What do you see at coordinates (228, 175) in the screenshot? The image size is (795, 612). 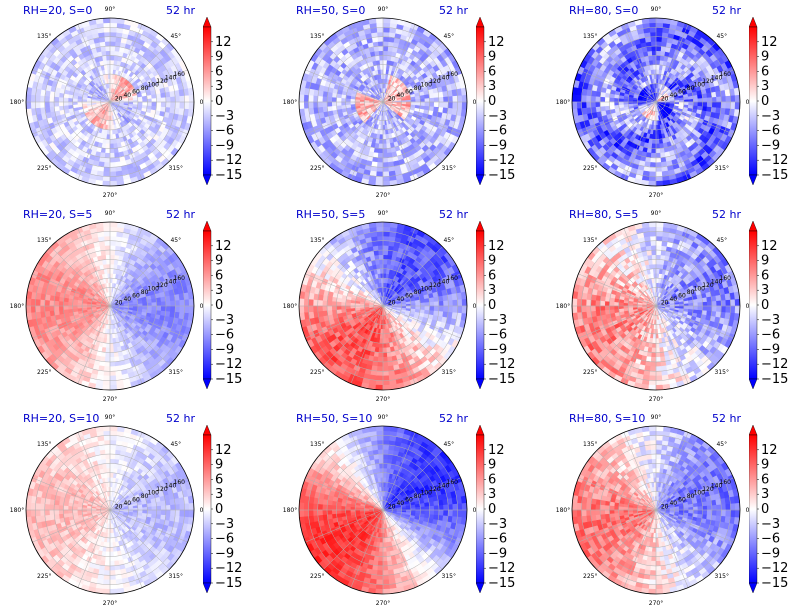 I see `colorbar-tick-label: −15` at bounding box center [228, 175].